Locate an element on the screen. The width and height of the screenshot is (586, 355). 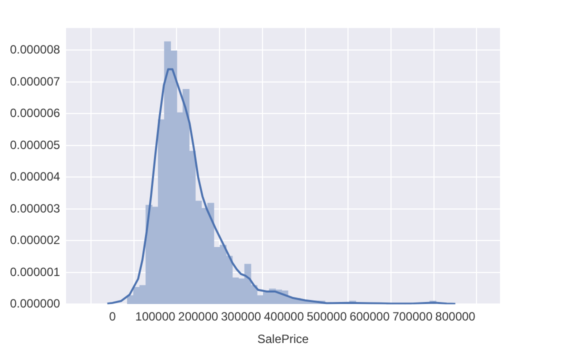
y-tick-label: 0.000005 is located at coordinates (35, 145).